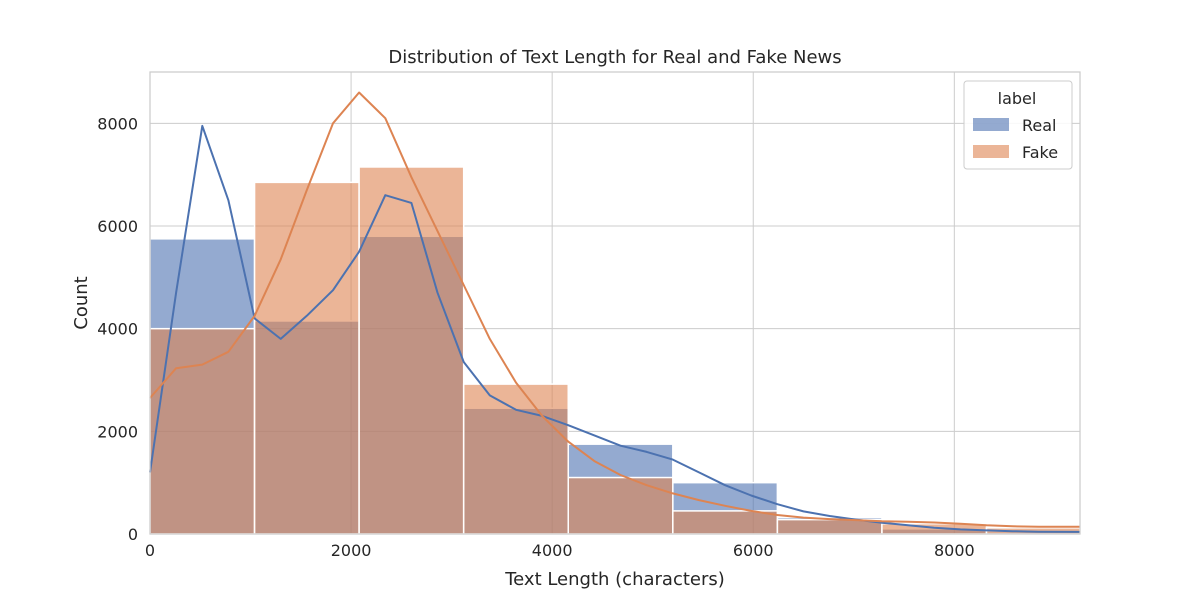 Image resolution: width=1200 pixels, height=605 pixels. I want to click on legend-swatch-real, so click(991, 124).